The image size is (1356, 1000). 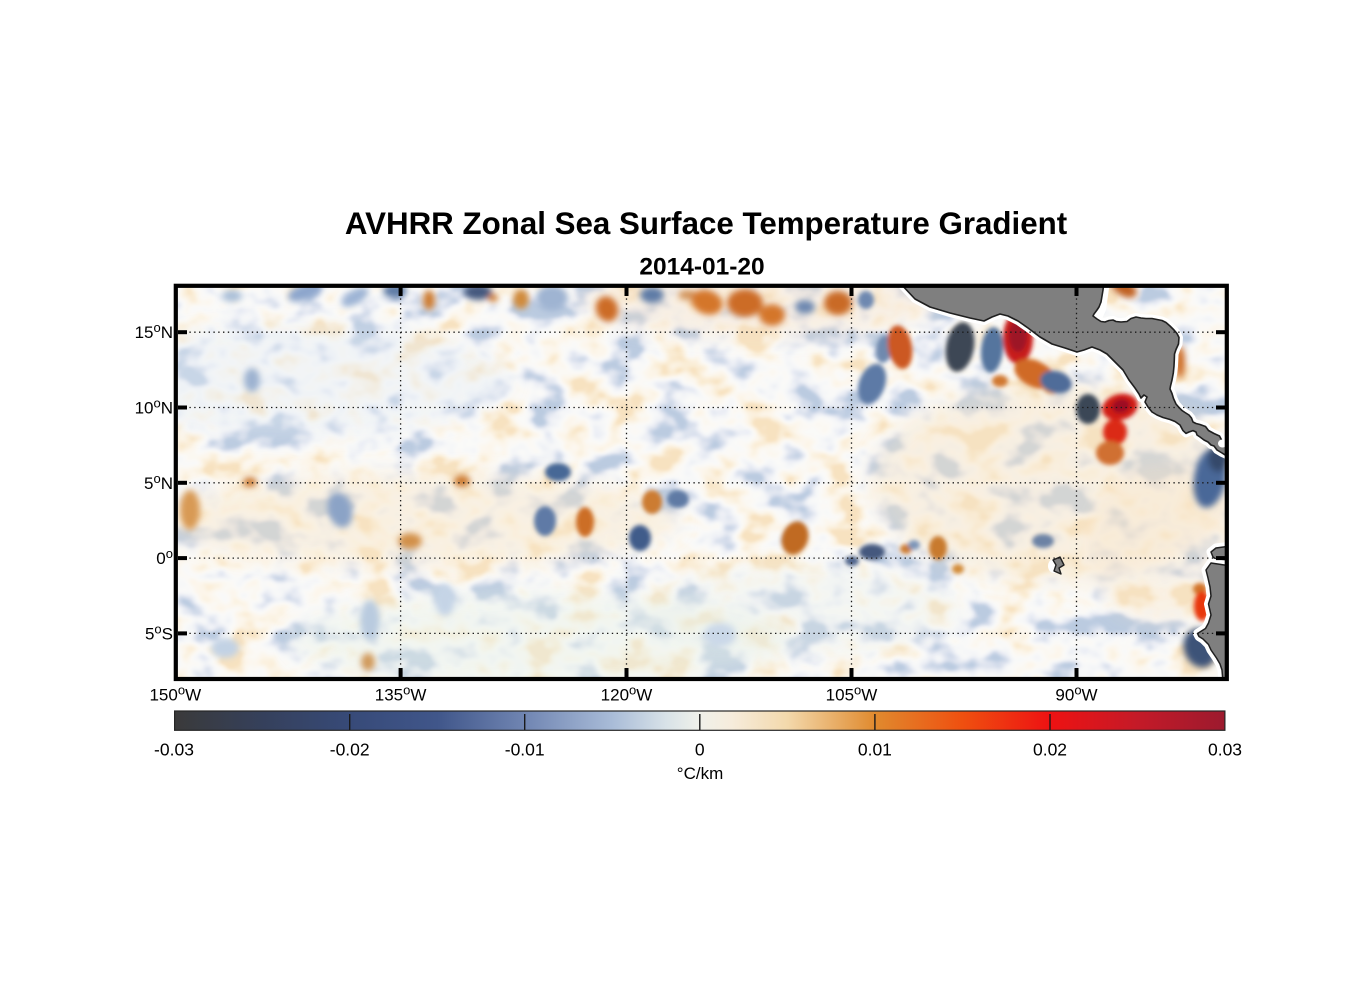 What do you see at coordinates (1076, 694) in the screenshot?
I see `svg-text: 90oW` at bounding box center [1076, 694].